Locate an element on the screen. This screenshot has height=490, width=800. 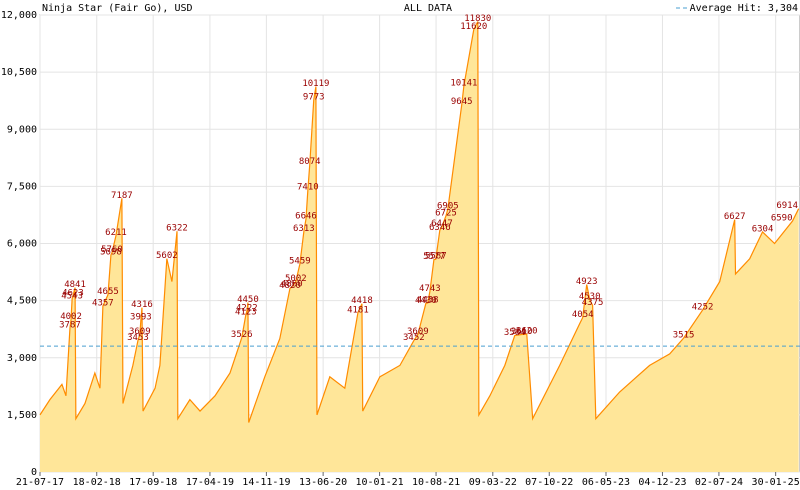
data-label: 3515 is located at coordinates (684, 336).